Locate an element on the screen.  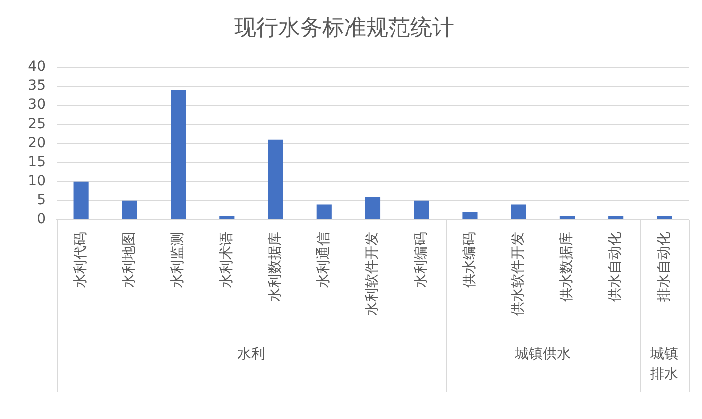
x-tick-label: 水利术语 is located at coordinates (226, 260).